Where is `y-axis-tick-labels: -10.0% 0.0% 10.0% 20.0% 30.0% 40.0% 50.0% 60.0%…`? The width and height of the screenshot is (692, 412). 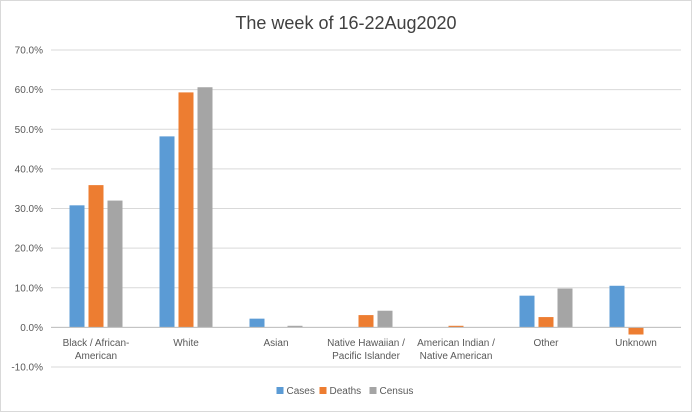
y-axis-tick-labels: -10.0% 0.0% 10.0% 20.0% 30.0% 40.0% 50.0% 60.0%… is located at coordinates (27, 210).